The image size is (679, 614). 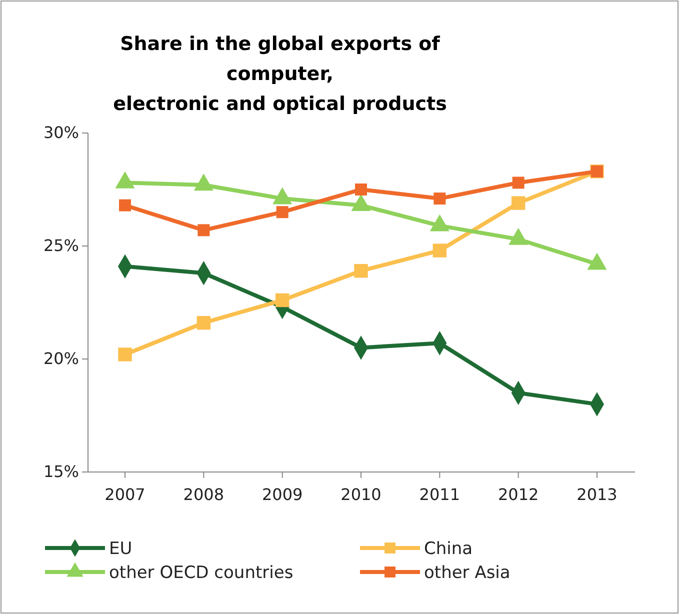 I want to click on x-tick-label: 2008, so click(x=203, y=494).